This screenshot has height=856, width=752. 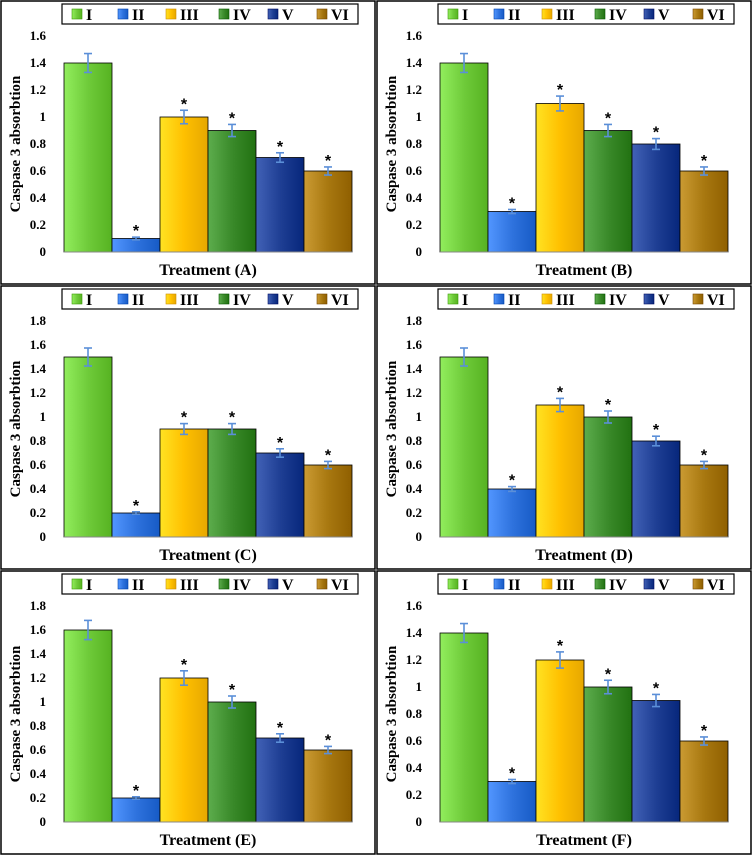 I want to click on y-tick-label: 1.8, so click(x=38, y=605).